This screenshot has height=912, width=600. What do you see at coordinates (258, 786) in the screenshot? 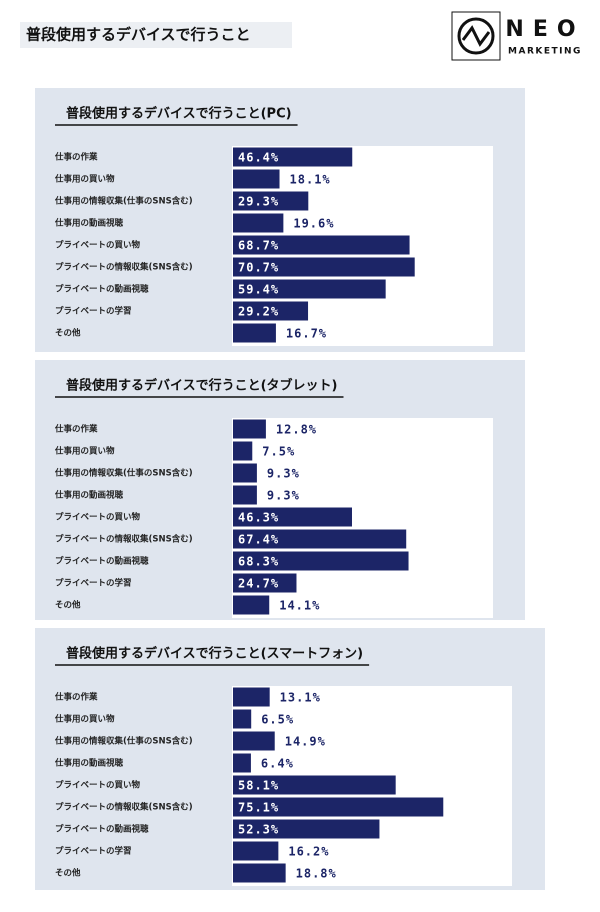
I see `value-label: 58.1%` at bounding box center [258, 786].